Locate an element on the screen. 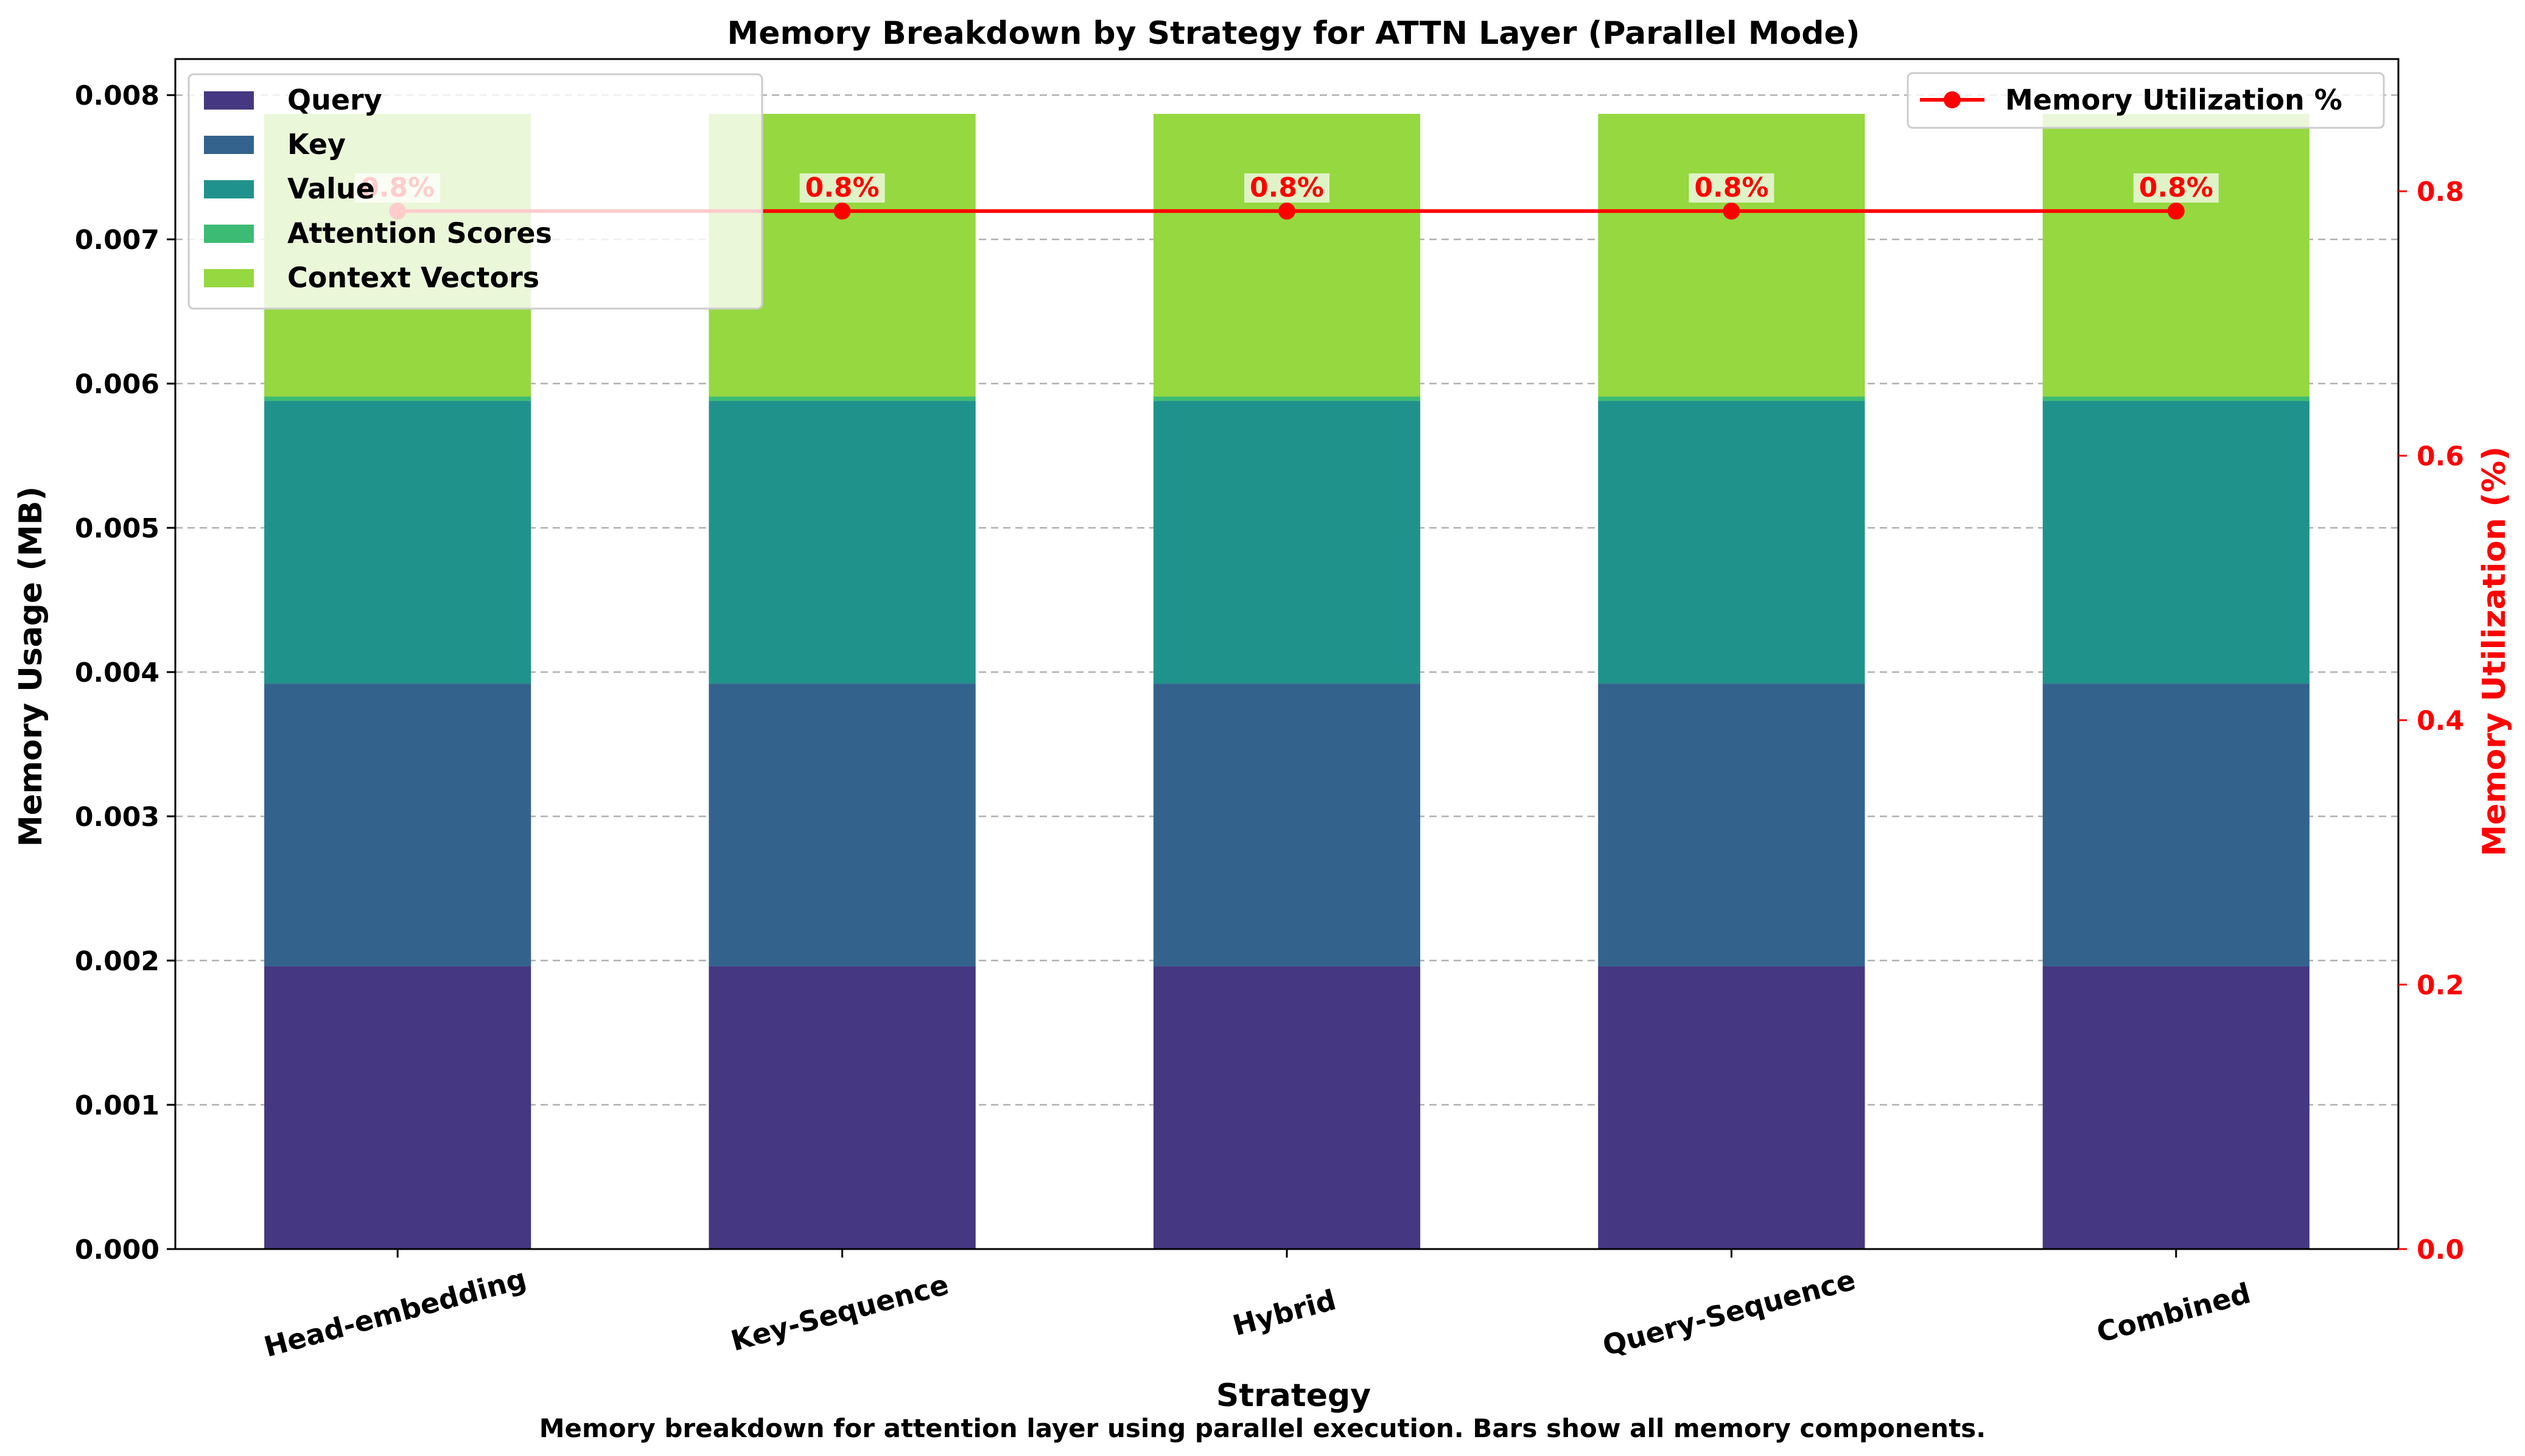  legend-marker is located at coordinates (1952, 99).